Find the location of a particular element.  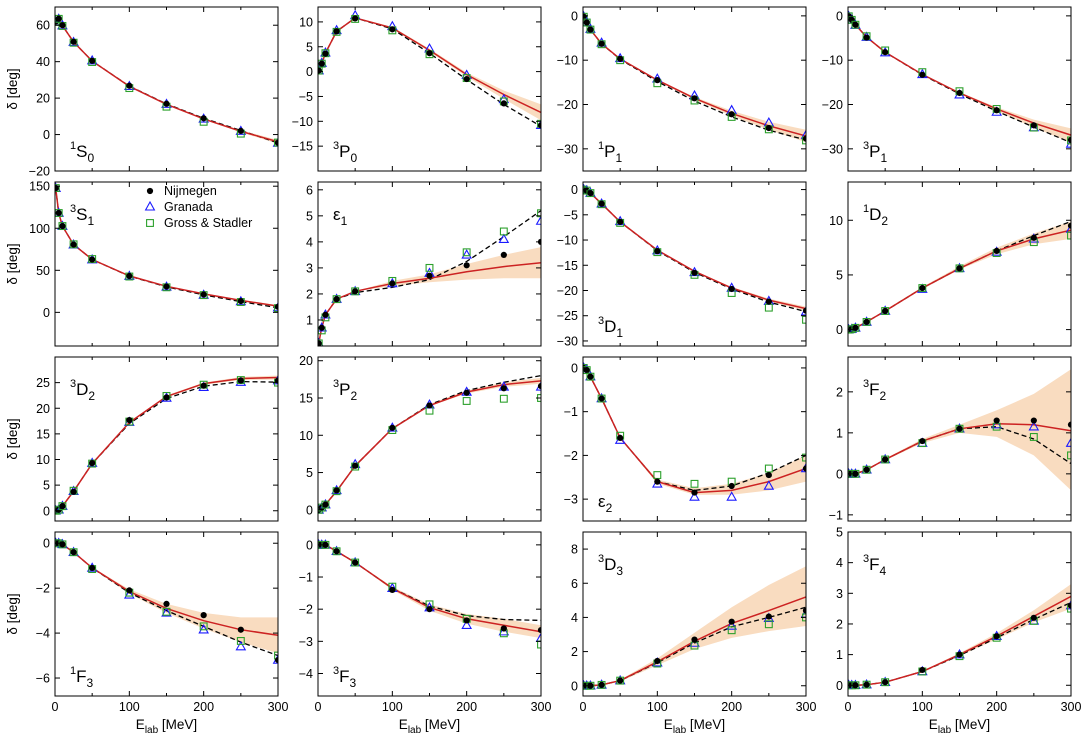

panel-label-base: ε is located at coordinates (602, 501).